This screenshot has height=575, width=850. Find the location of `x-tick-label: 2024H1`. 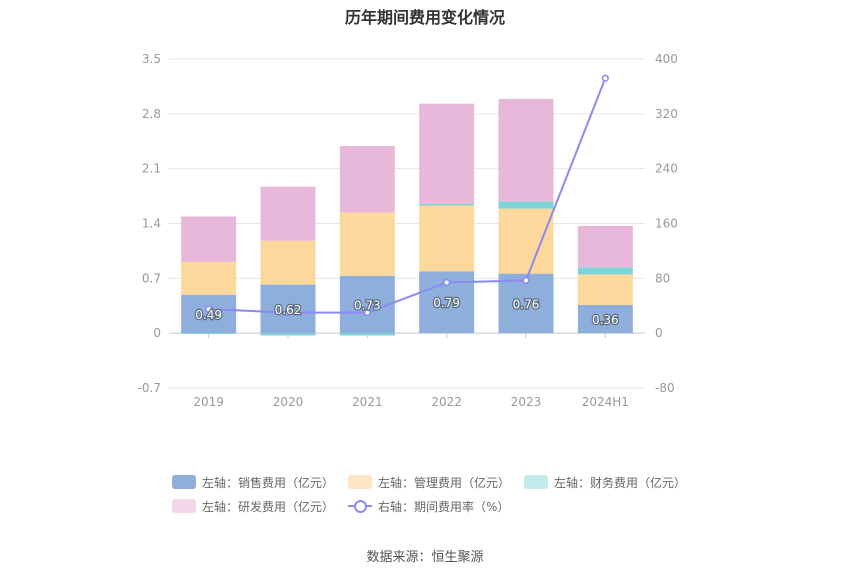

x-tick-label: 2024H1 is located at coordinates (605, 402).